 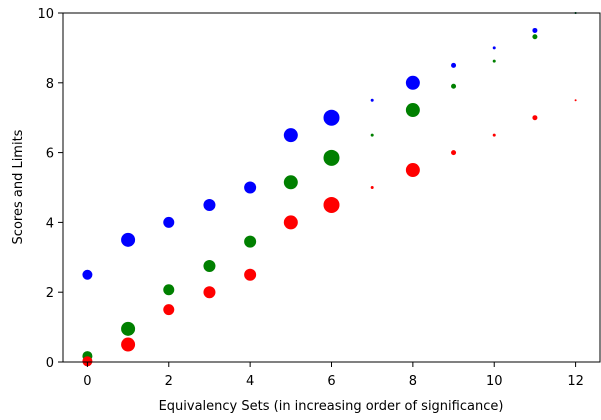 I want to click on x-tick-label: 8, so click(x=413, y=381).